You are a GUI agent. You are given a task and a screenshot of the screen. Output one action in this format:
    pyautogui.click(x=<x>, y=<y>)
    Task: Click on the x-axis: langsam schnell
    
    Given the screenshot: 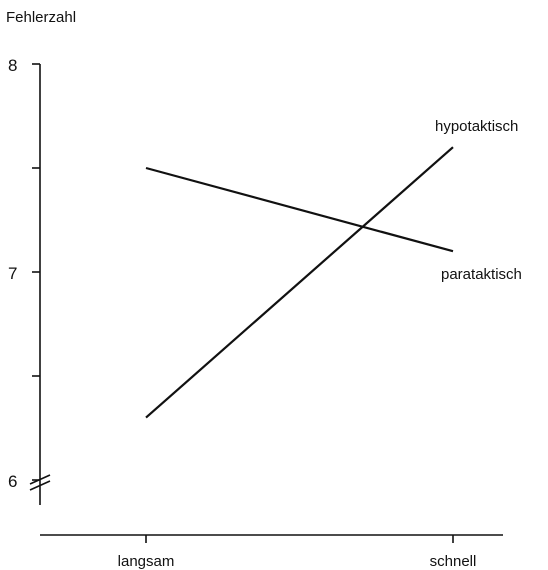 What is the action you would take?
    pyautogui.click(x=271, y=552)
    